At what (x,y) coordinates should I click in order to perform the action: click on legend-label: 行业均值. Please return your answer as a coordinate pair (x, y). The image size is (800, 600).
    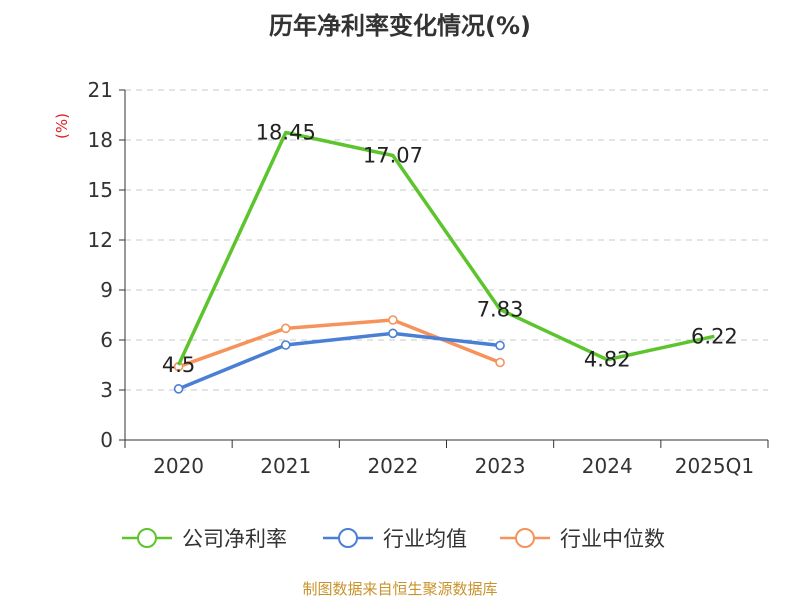
    Looking at the image, I should click on (425, 539).